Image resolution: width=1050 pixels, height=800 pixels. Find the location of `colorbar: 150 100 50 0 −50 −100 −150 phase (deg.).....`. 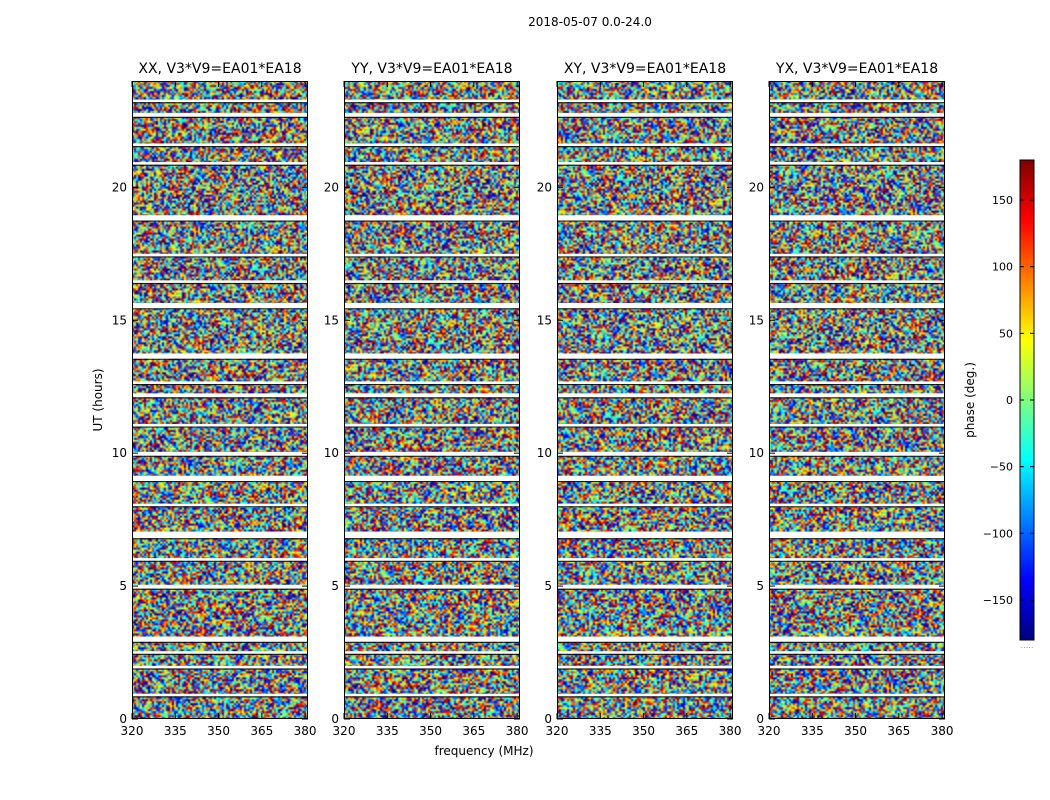

colorbar: 150 100 50 0 −50 −100 −150 phase (deg.)..... is located at coordinates (999, 404).